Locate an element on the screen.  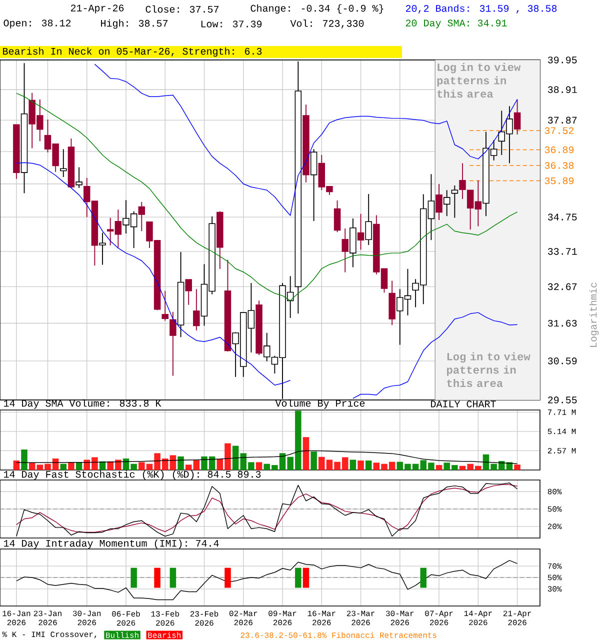
y-tick-label: 33.71 is located at coordinates (562, 251).